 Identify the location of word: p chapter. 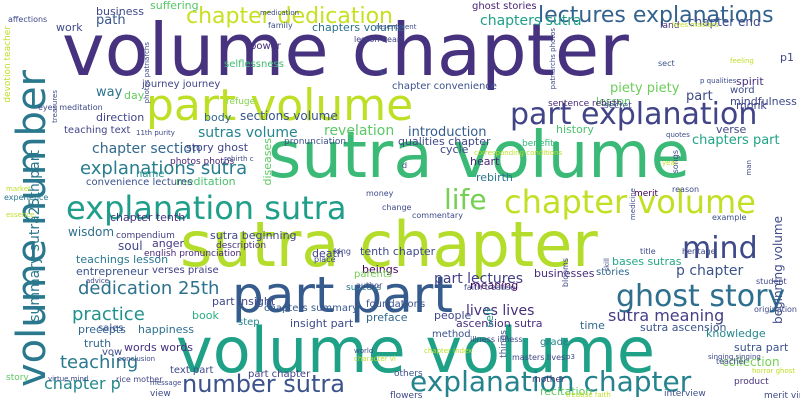
(710, 271).